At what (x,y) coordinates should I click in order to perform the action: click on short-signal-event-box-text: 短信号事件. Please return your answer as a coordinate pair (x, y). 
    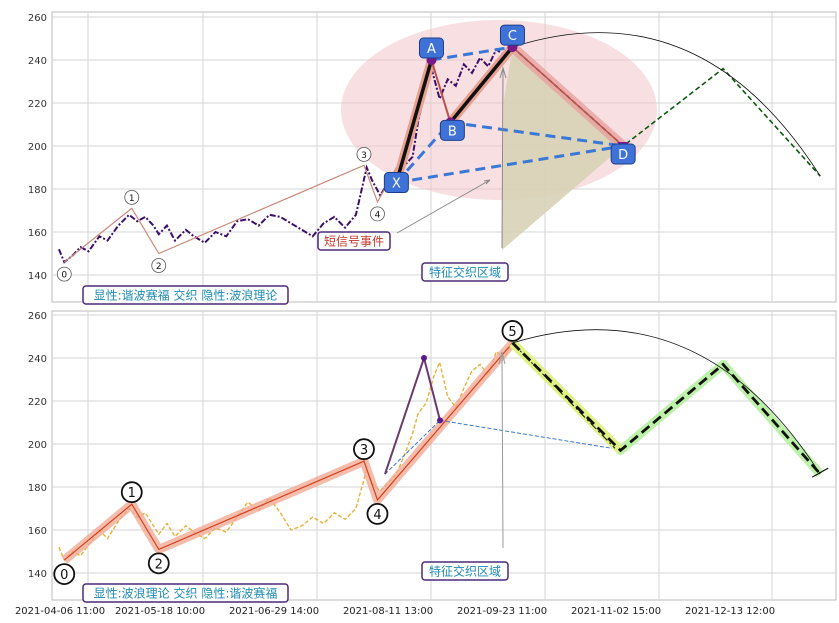
    Looking at the image, I should click on (354, 242).